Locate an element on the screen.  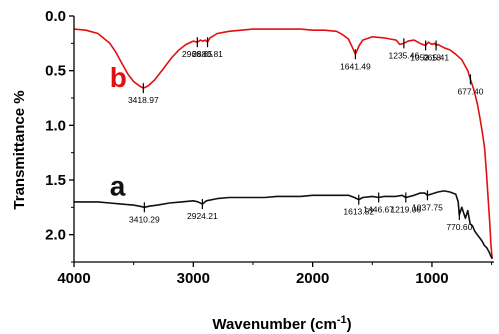
panel-label-b: b is located at coordinates (118, 77).